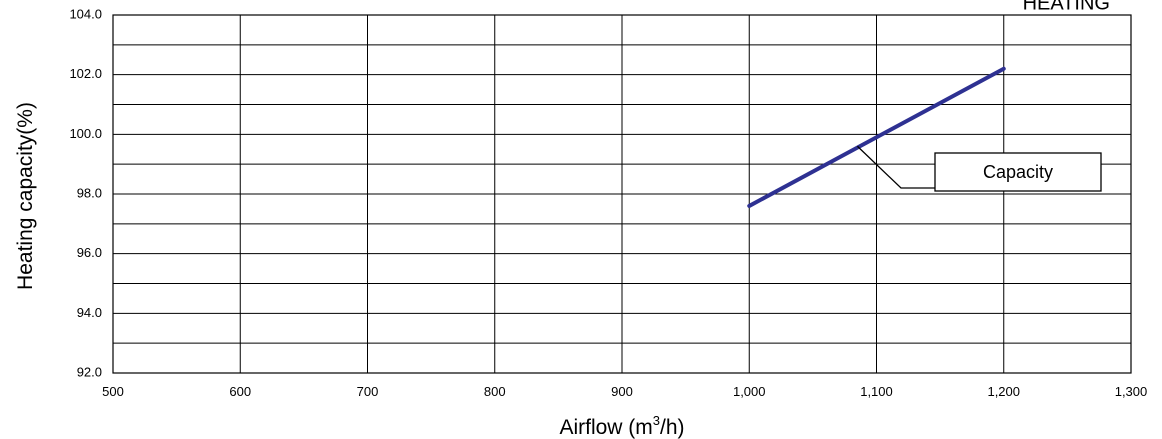 This screenshot has height=439, width=1162. I want to click on callout-box, so click(1018, 172).